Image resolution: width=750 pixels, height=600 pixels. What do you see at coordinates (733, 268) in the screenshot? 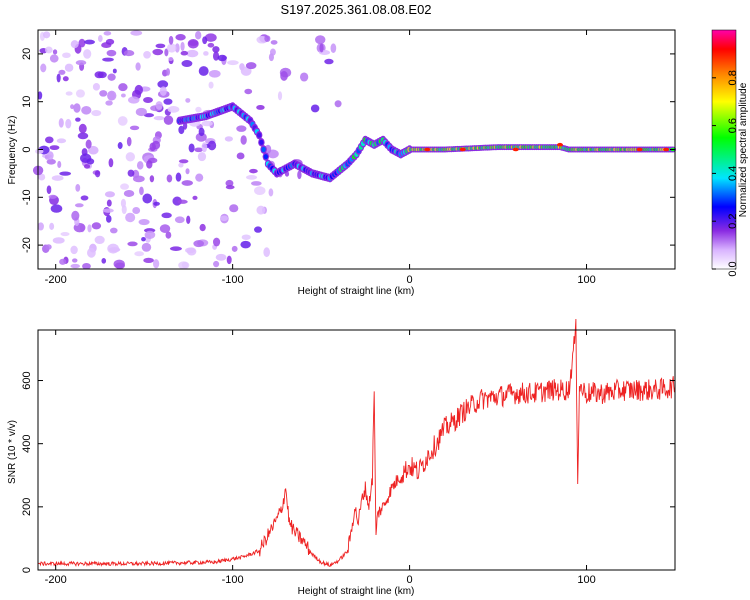
I see `colorbar-tick-label: 0.0` at bounding box center [733, 268].